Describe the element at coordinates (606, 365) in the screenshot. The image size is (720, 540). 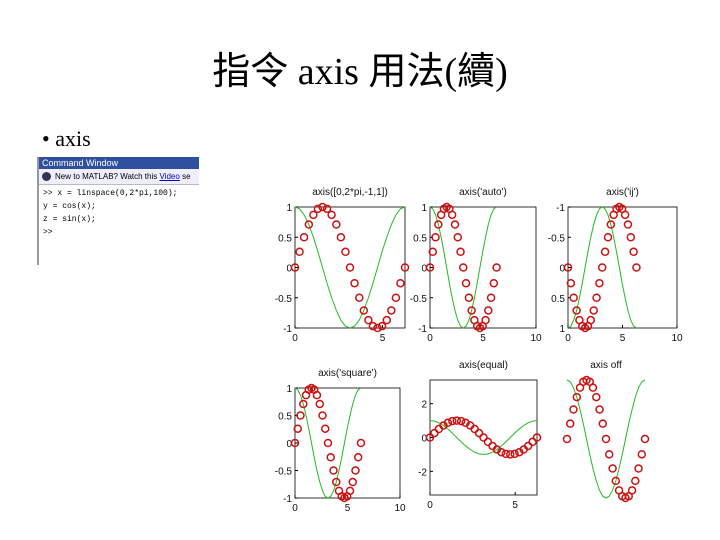
I see `plot-title: axis off` at that location.